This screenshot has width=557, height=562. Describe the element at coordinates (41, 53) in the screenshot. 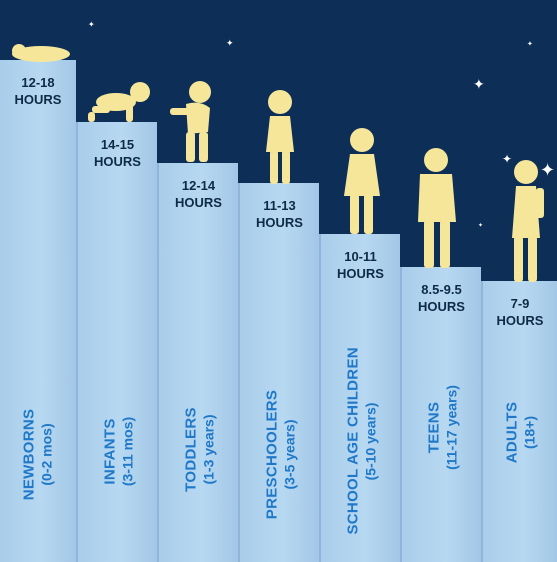

I see `baby-sleeping-icon` at that location.